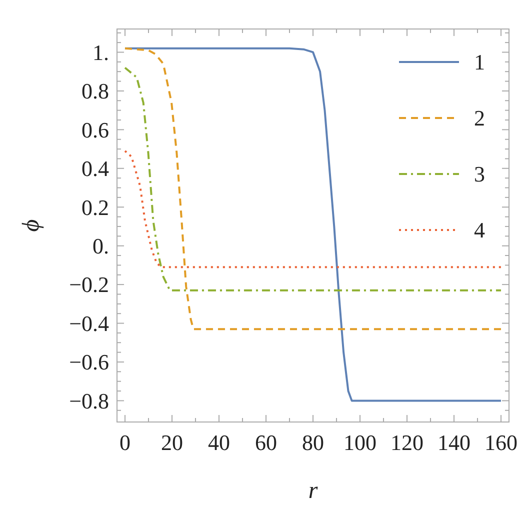 Image resolution: width=525 pixels, height=517 pixels. What do you see at coordinates (100, 246) in the screenshot?
I see `y-tick-label: 0.` at bounding box center [100, 246].